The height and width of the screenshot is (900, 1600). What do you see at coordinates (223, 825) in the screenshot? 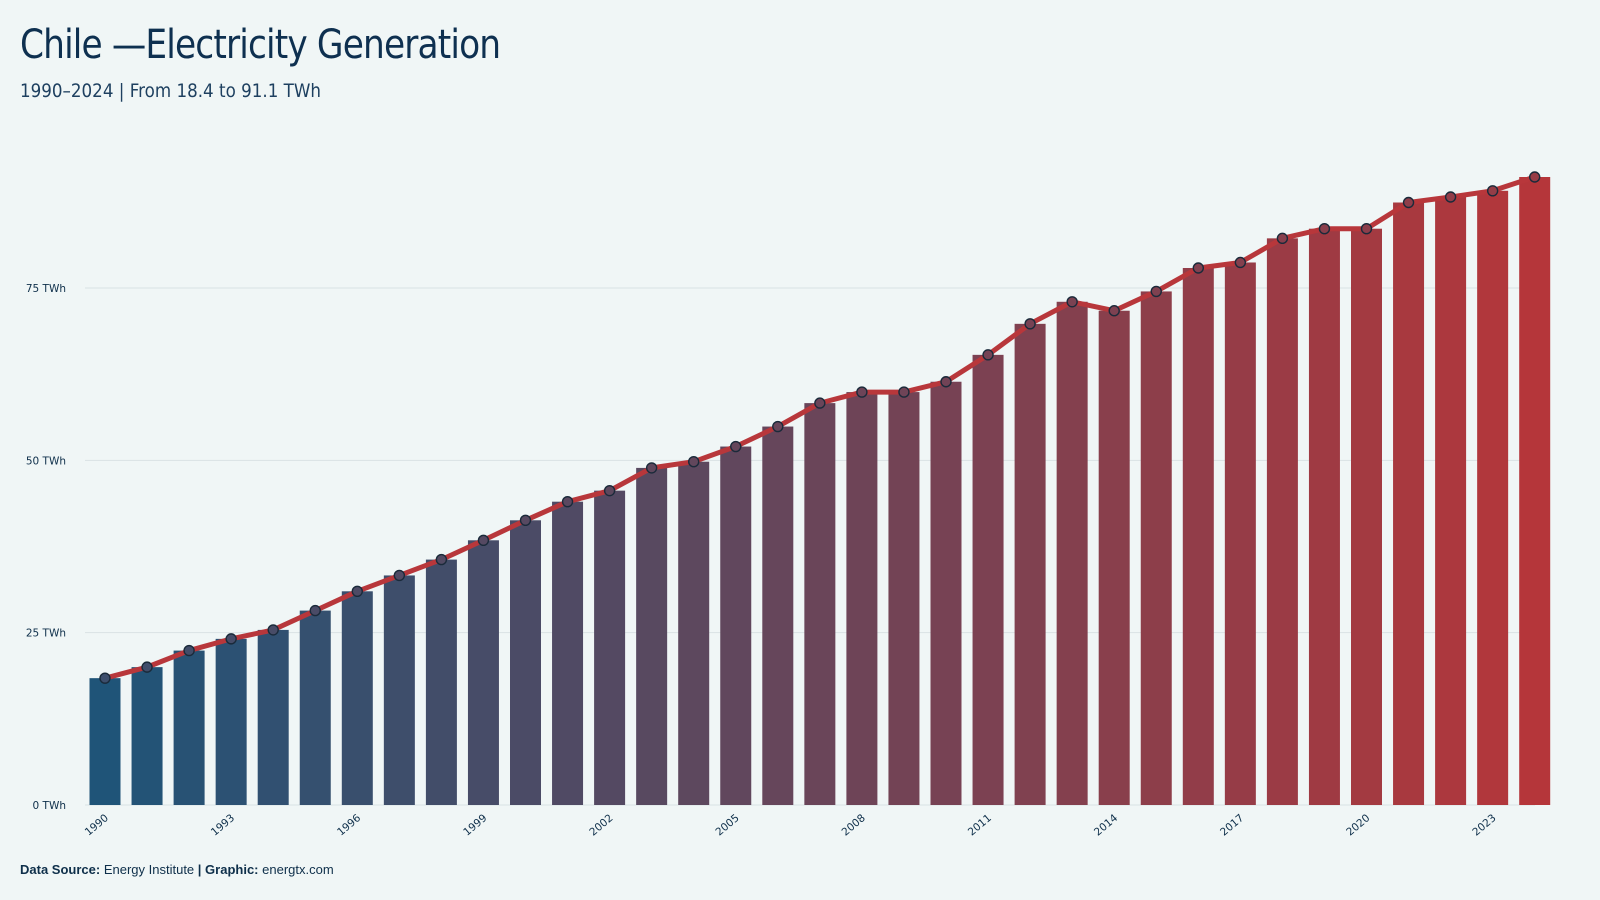
I see `x-tick-label: 1993` at bounding box center [223, 825].